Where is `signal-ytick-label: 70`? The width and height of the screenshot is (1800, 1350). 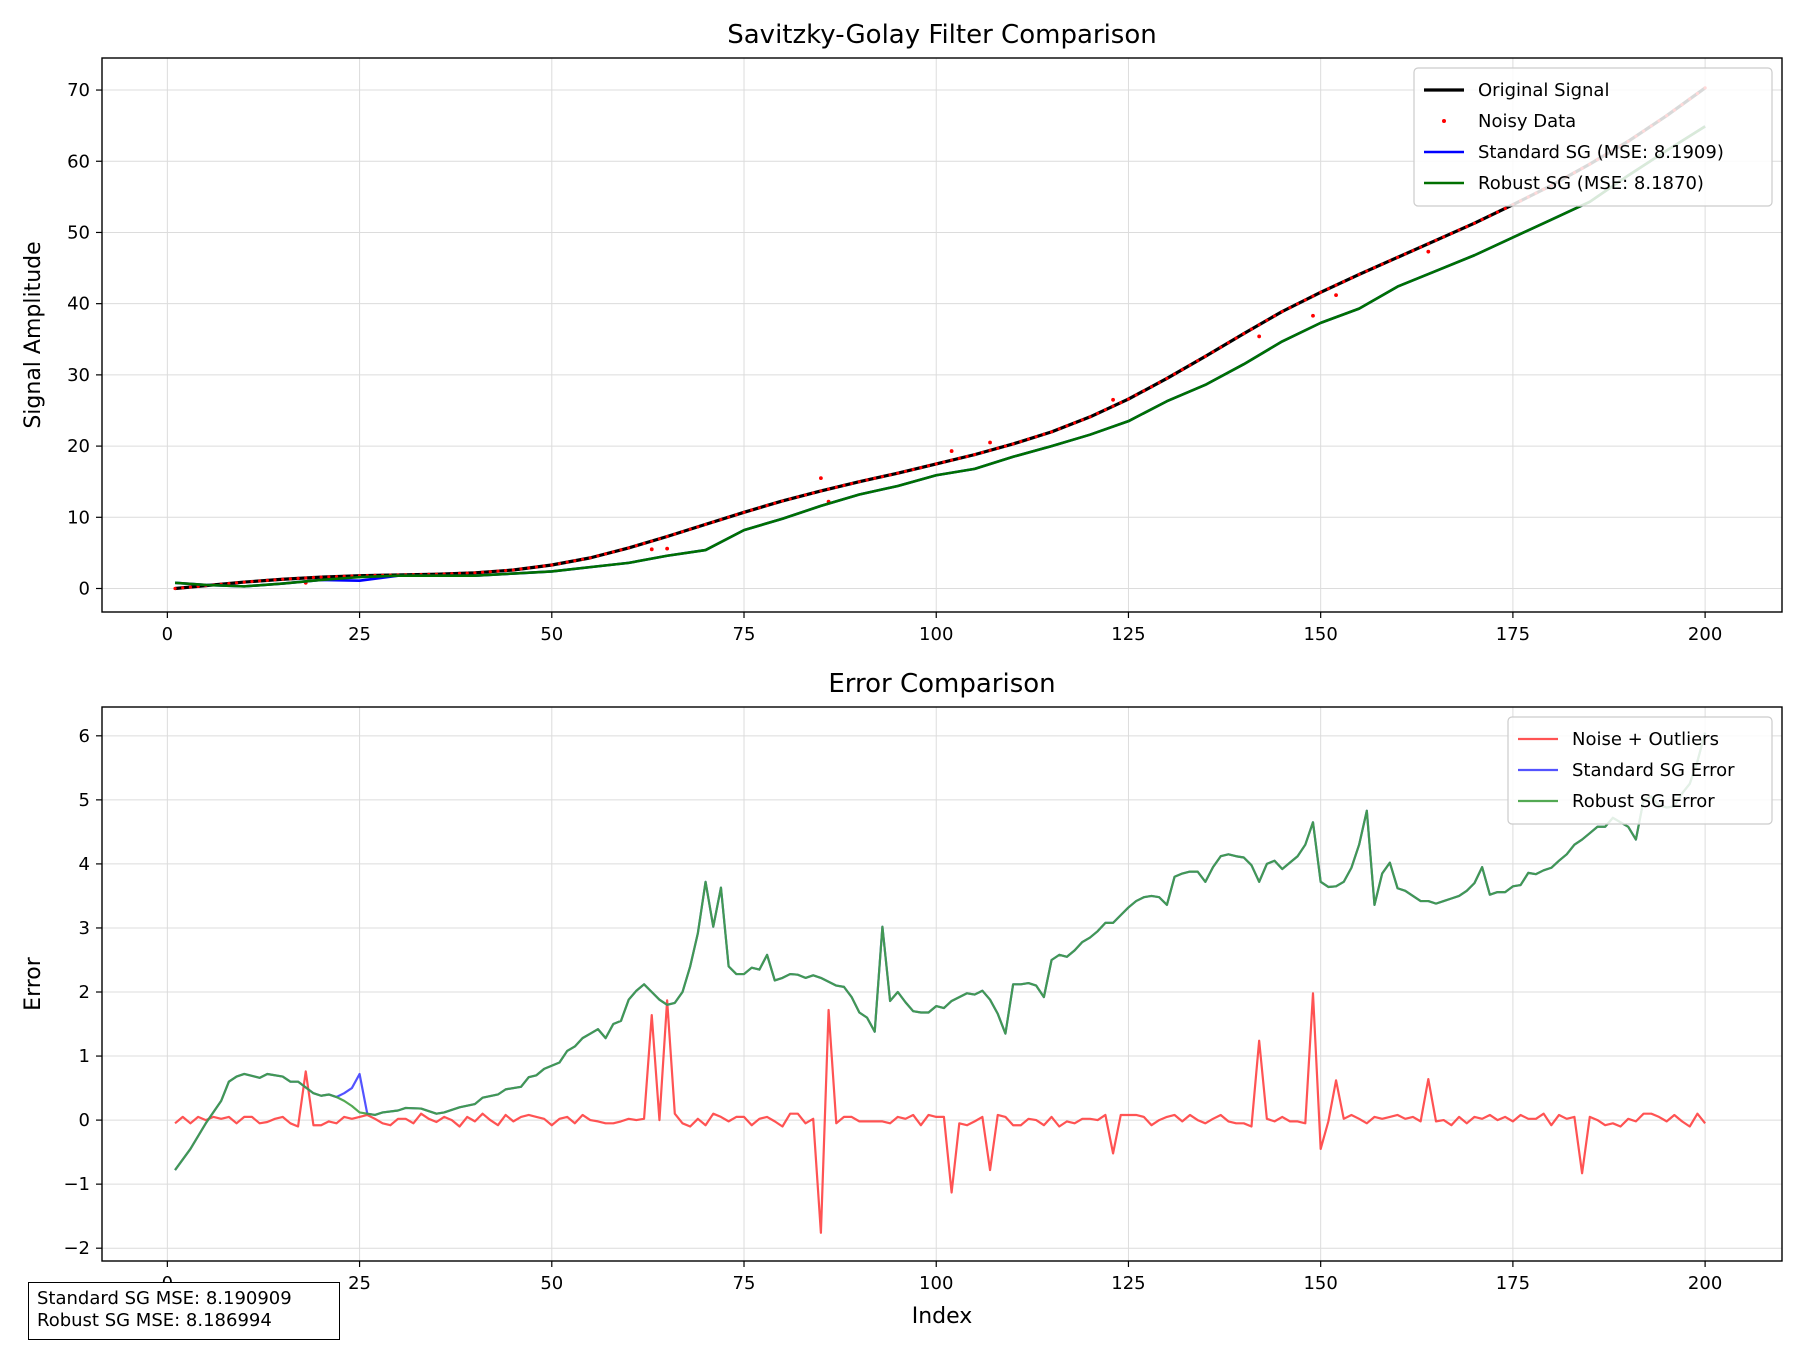 signal-ytick-label: 70 is located at coordinates (78, 90).